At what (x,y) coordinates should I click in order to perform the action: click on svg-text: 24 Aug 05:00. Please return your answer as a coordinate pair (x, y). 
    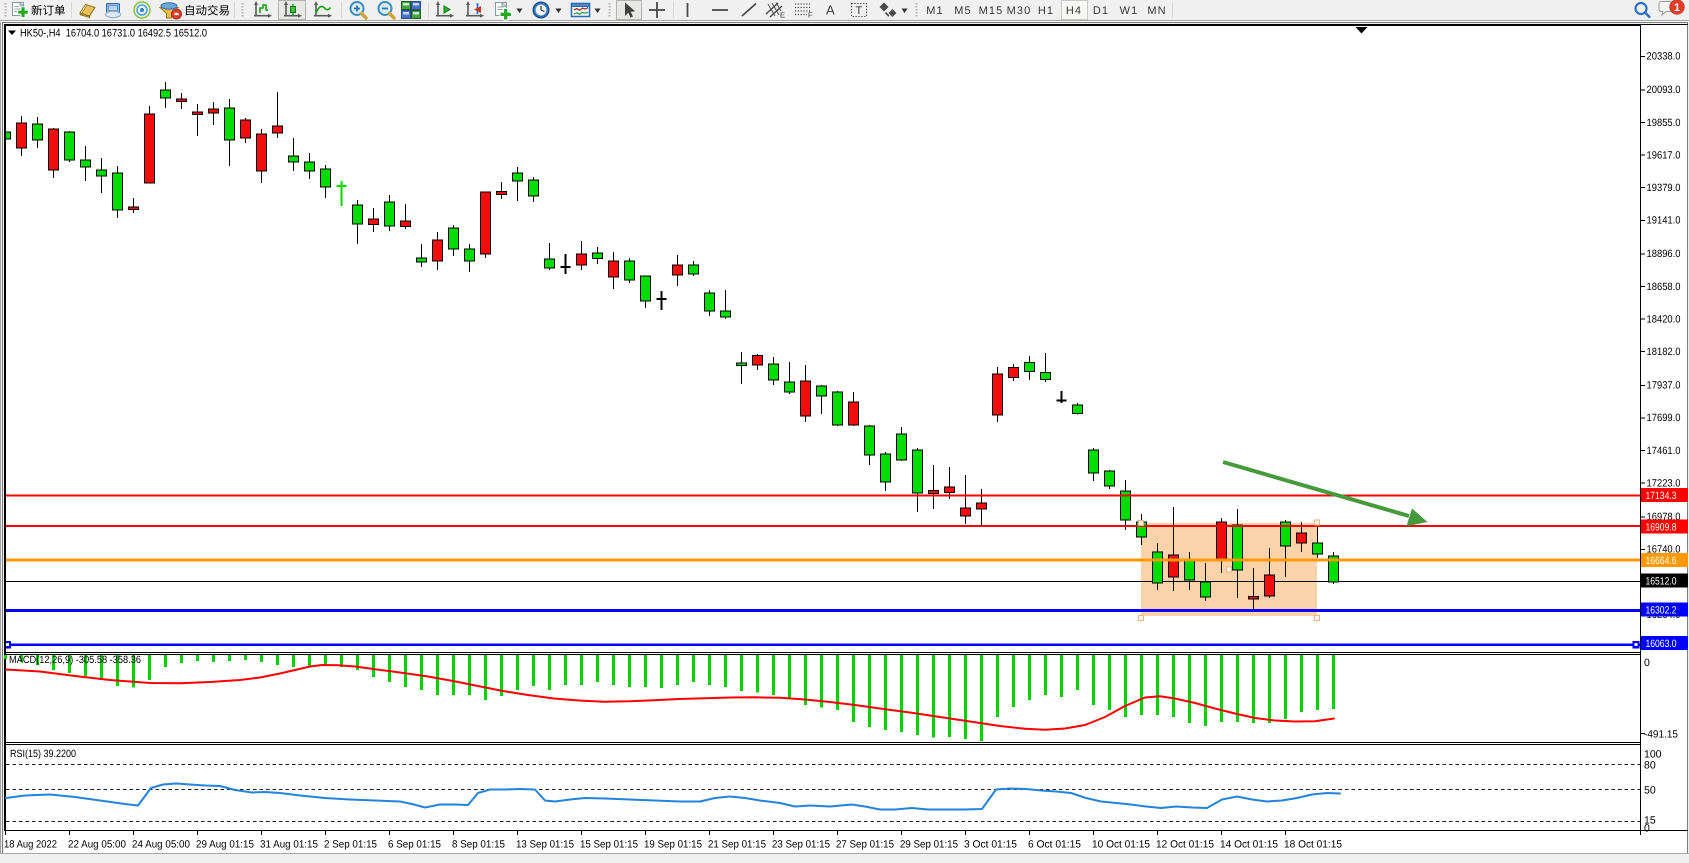
    Looking at the image, I should click on (161, 845).